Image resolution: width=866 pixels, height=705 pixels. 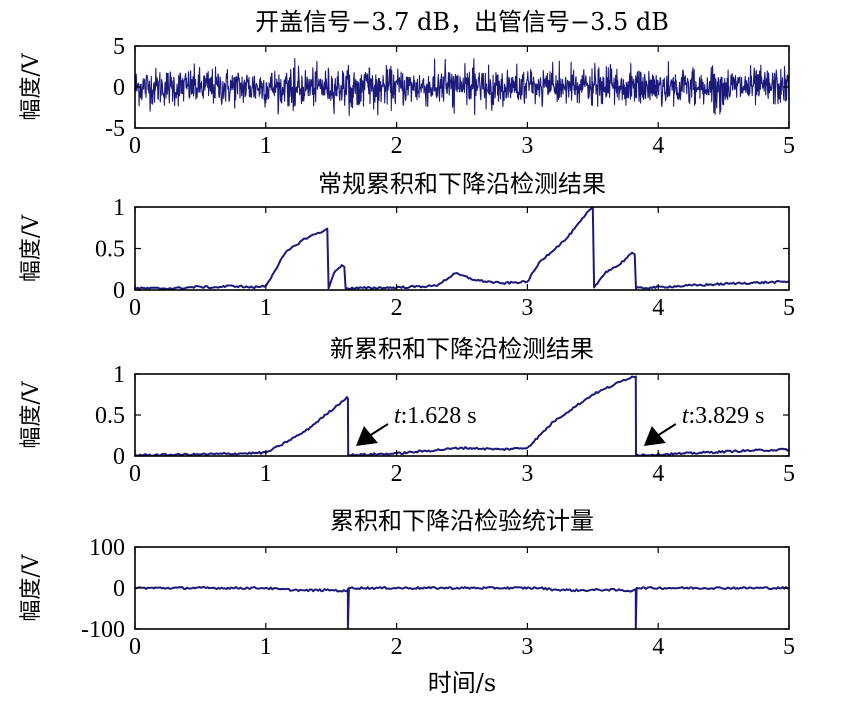 I want to click on svg-text: t:1.628 s, so click(x=435, y=416).